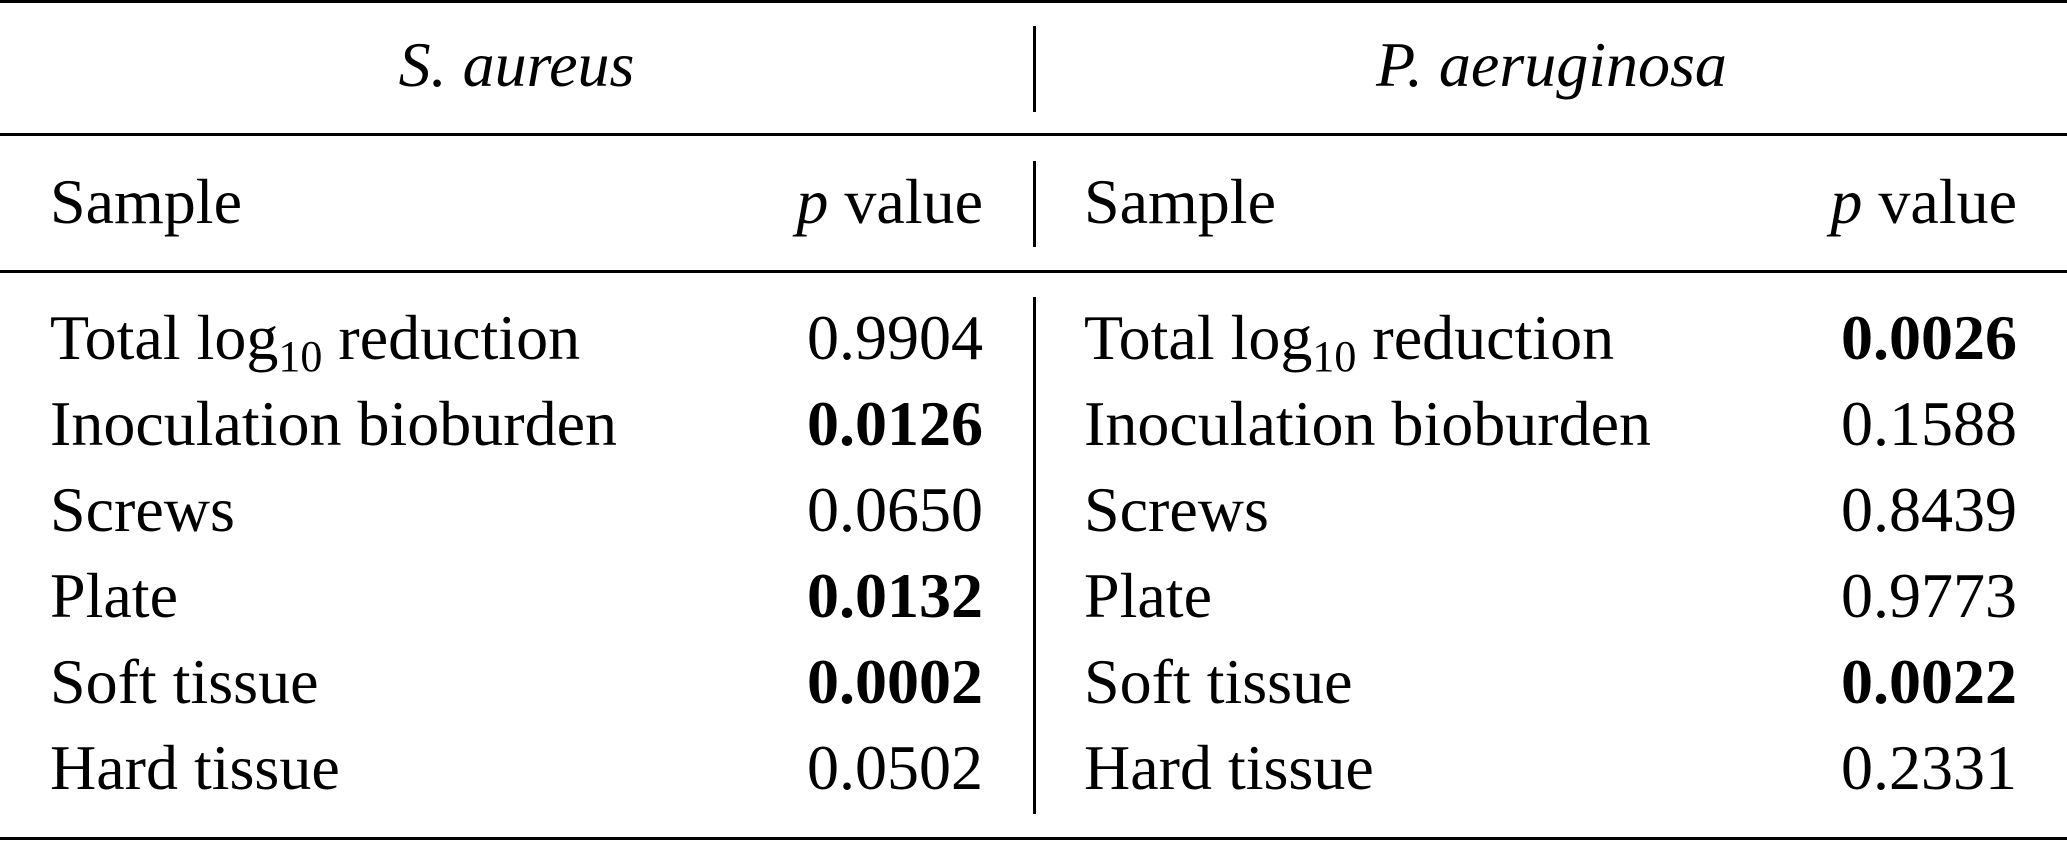  Describe the element at coordinates (1929, 681) in the screenshot. I see `table-row-p-value: 0.0022` at that location.